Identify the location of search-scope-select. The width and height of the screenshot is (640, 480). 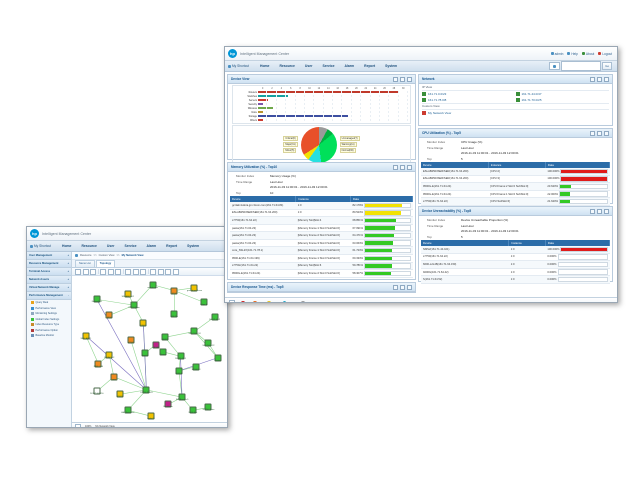
(555, 66).